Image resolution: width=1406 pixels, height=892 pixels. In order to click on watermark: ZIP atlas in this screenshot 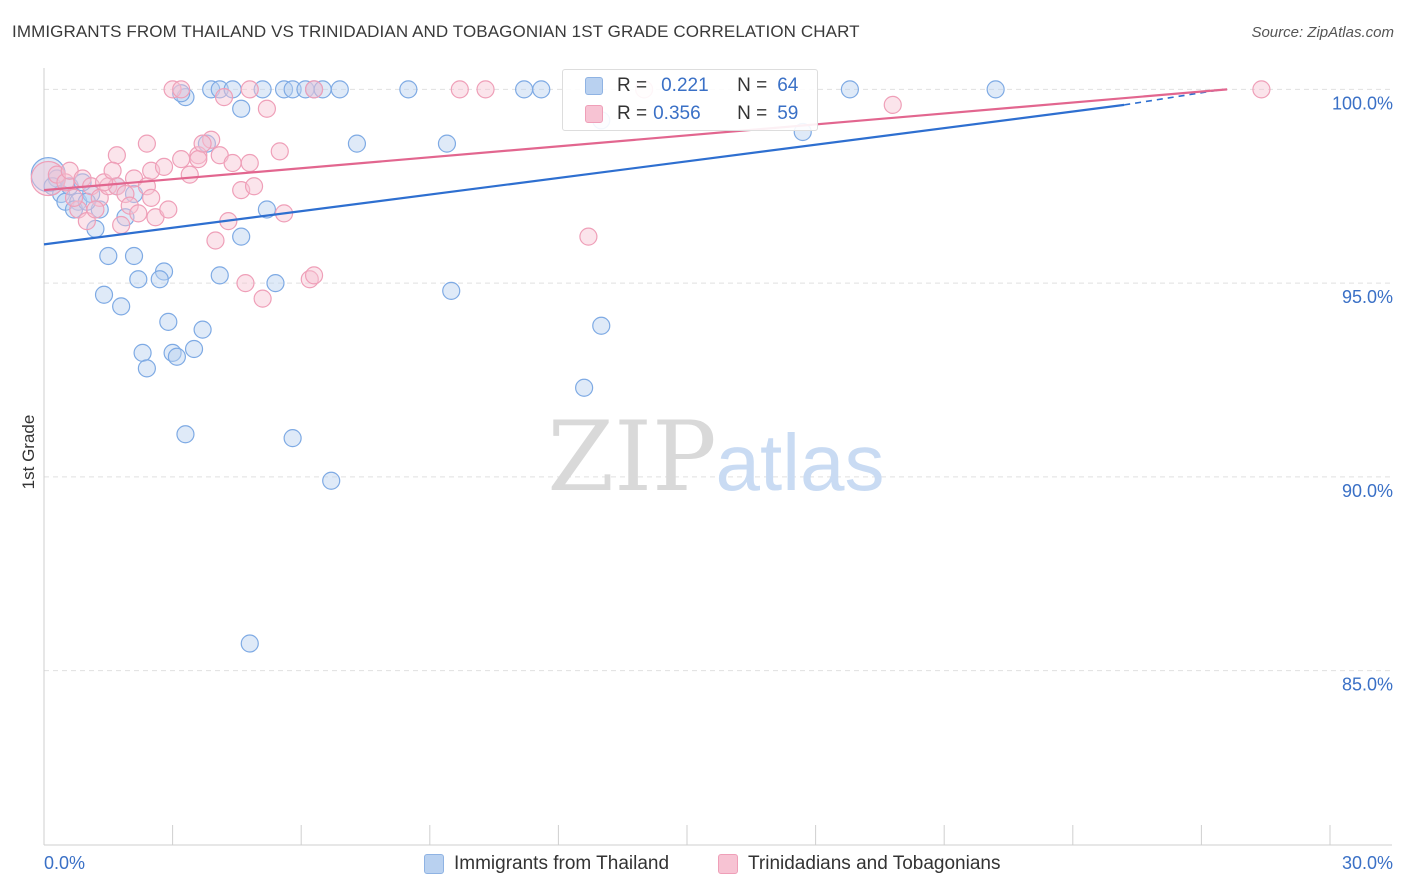, I will do `click(715, 457)`.